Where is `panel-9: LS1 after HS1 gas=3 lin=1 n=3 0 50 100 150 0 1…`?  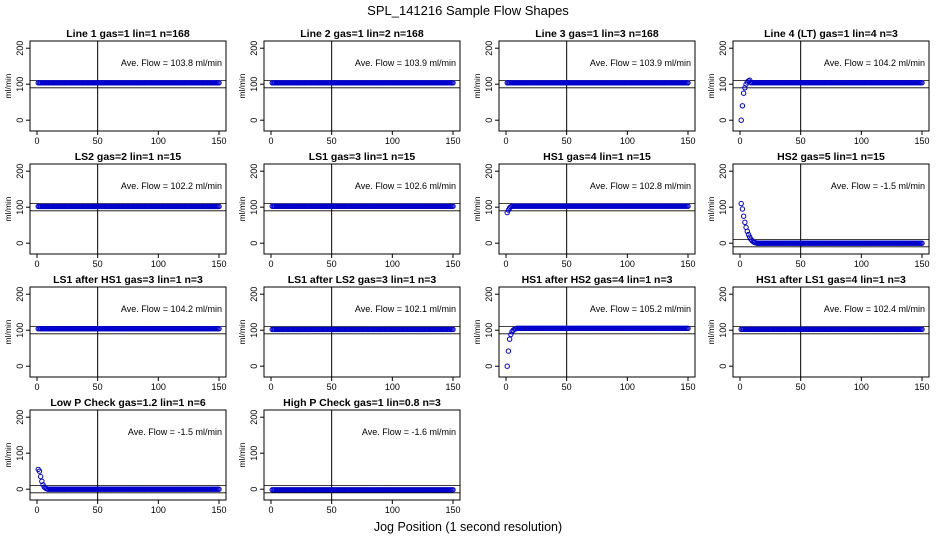 panel-9: LS1 after HS1 gas=3 lin=1 n=3 0 50 100 150 0 1… is located at coordinates (115, 333).